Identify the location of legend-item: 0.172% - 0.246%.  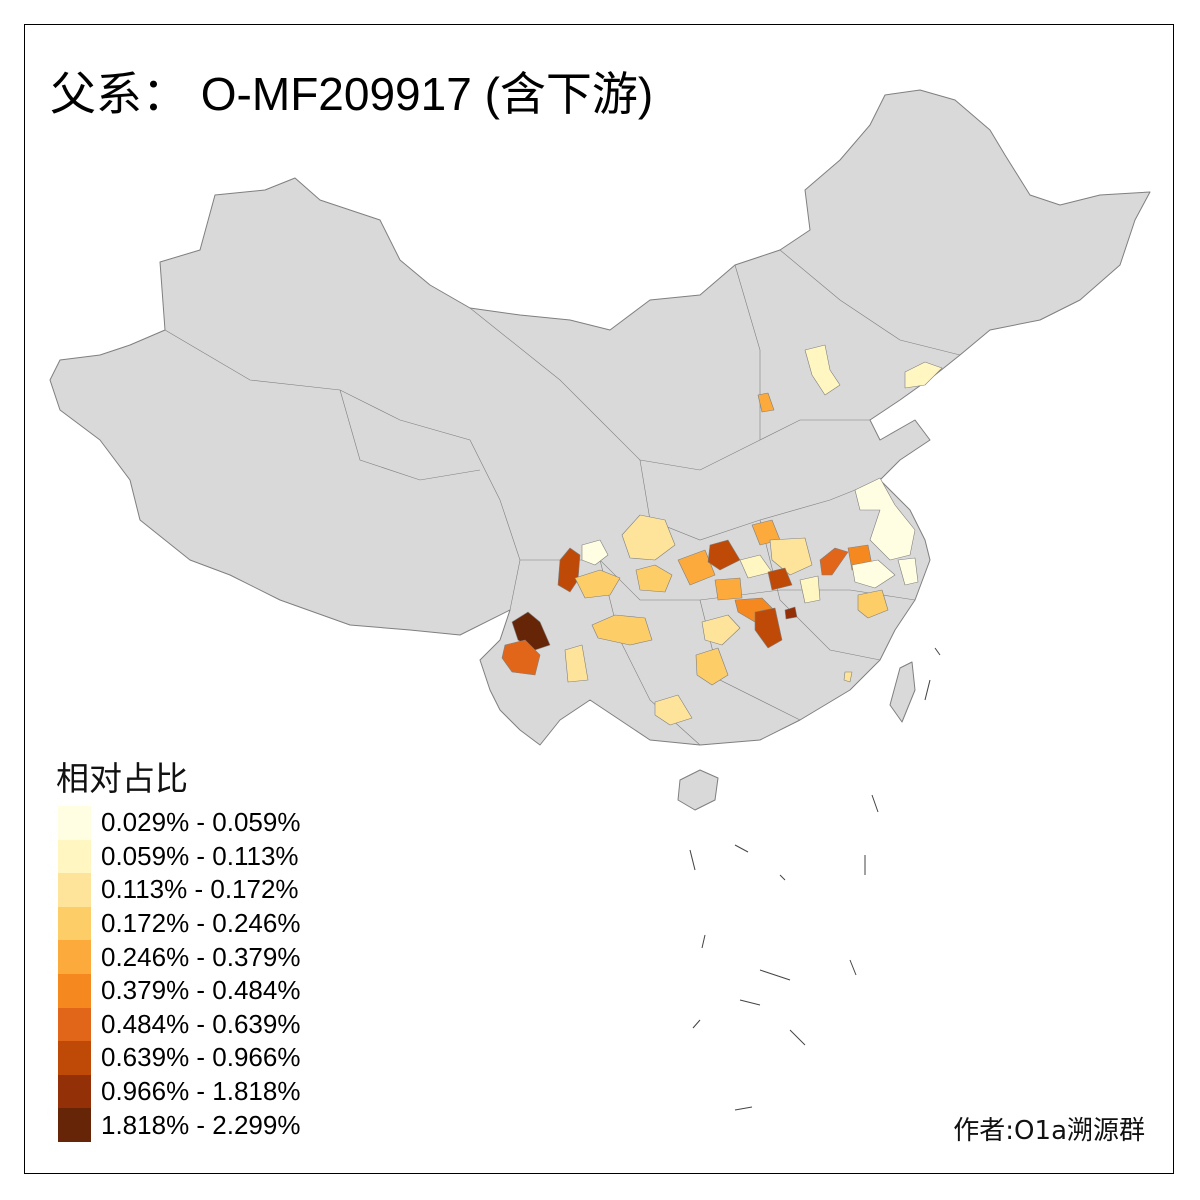
(179, 923).